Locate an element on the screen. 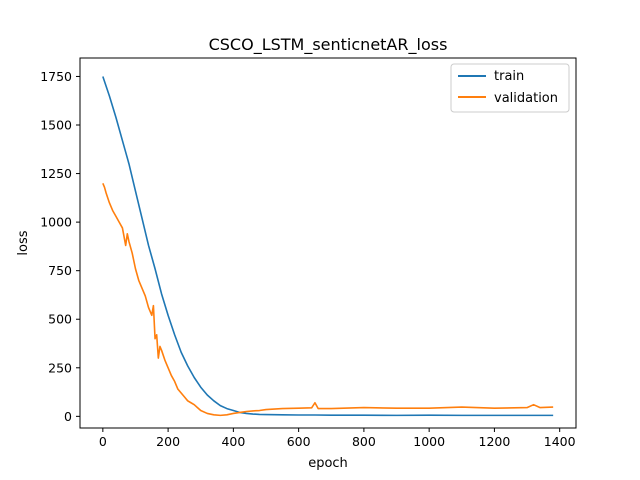 This screenshot has width=640, height=480. y-tick-label: 250 is located at coordinates (60, 367).